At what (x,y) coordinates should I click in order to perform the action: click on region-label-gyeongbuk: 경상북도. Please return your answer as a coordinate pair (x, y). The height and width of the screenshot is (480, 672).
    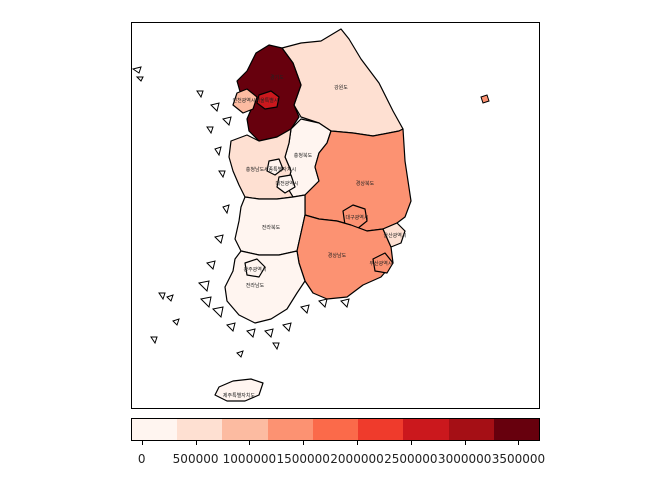
    Looking at the image, I should click on (365, 183).